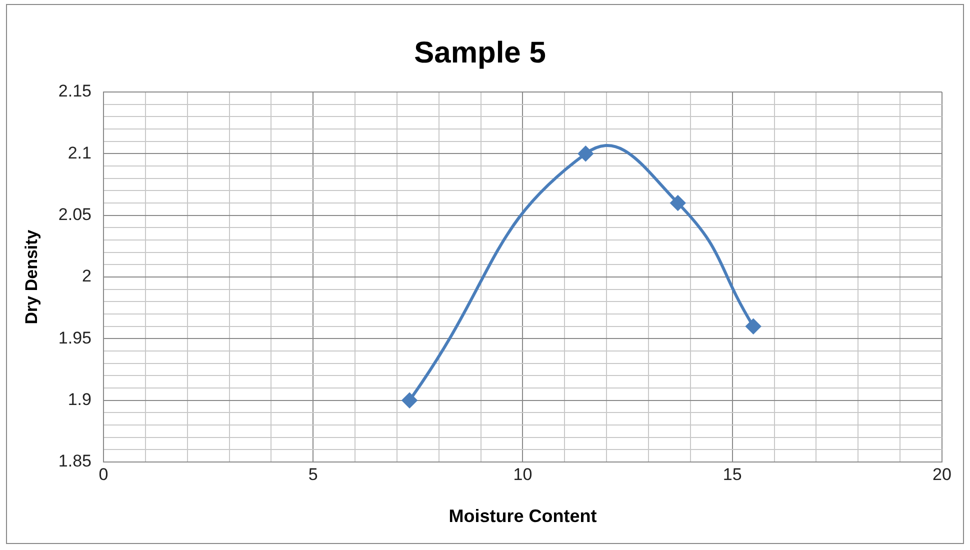  Describe the element at coordinates (75, 91) in the screenshot. I see `y-tick-label: 2.15` at that location.